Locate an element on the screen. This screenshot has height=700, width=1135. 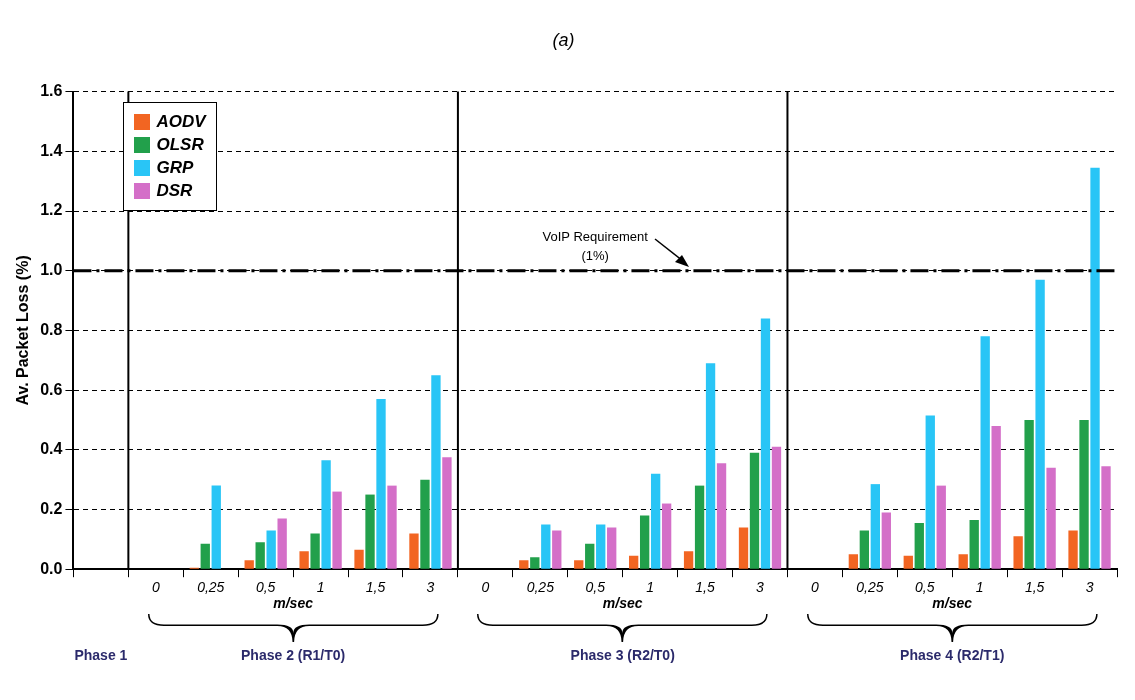
y-tick-label: 0.0 is located at coordinates (51, 568).